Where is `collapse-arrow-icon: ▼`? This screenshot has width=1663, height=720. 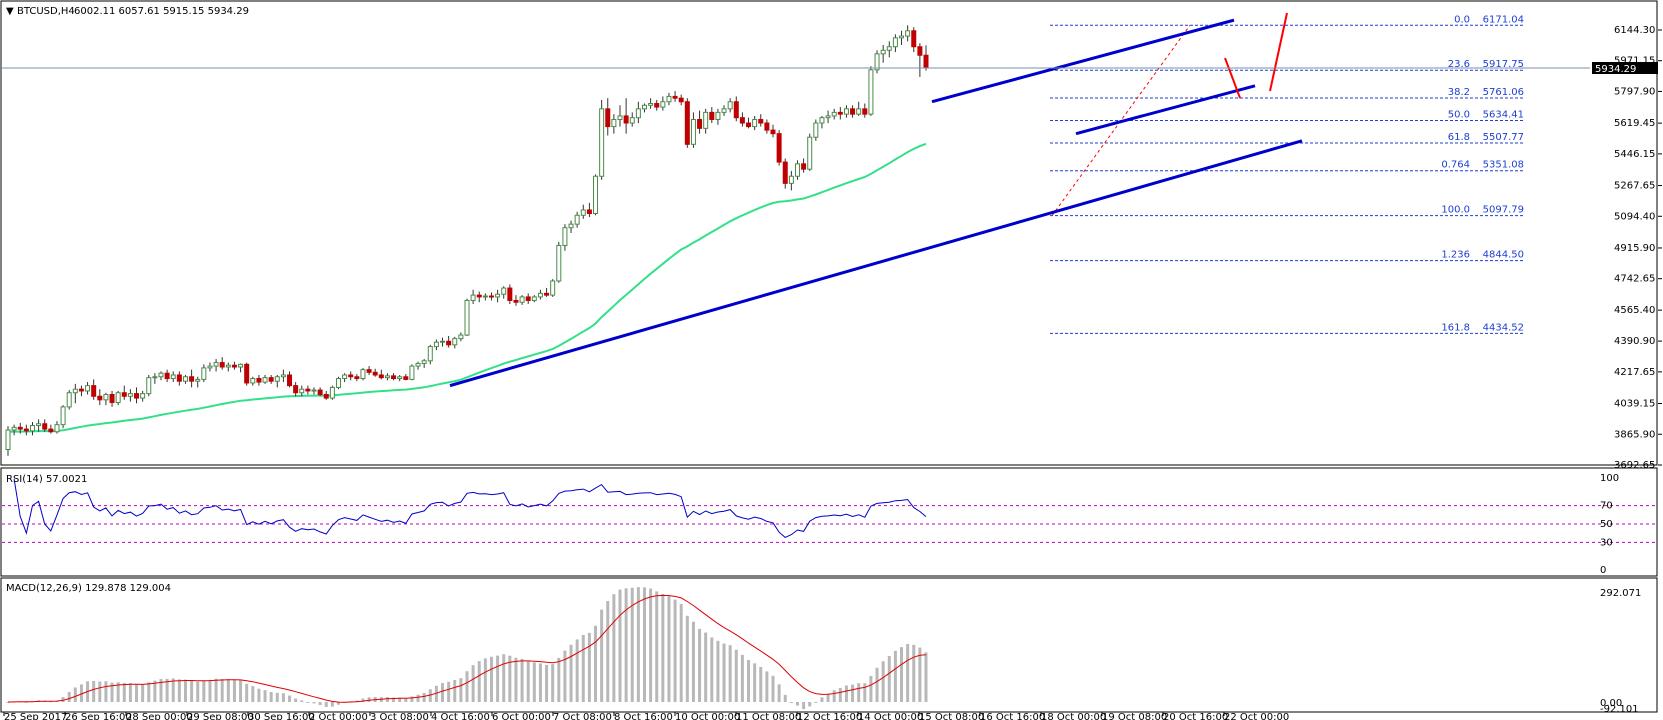 collapse-arrow-icon: ▼ is located at coordinates (10, 11).